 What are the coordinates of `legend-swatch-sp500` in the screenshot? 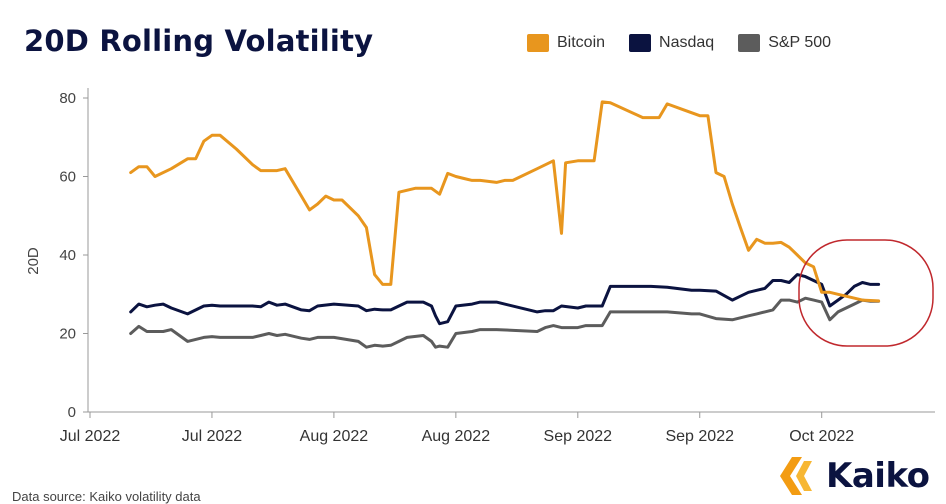 It's located at (749, 43).